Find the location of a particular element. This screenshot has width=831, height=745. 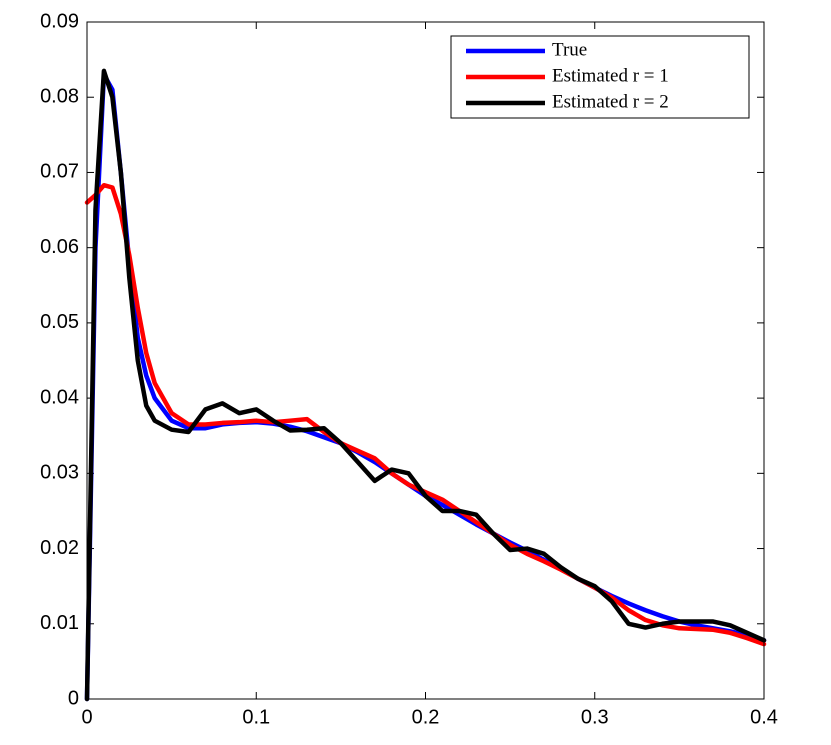

y-tick-label: 0 is located at coordinates (73, 698).